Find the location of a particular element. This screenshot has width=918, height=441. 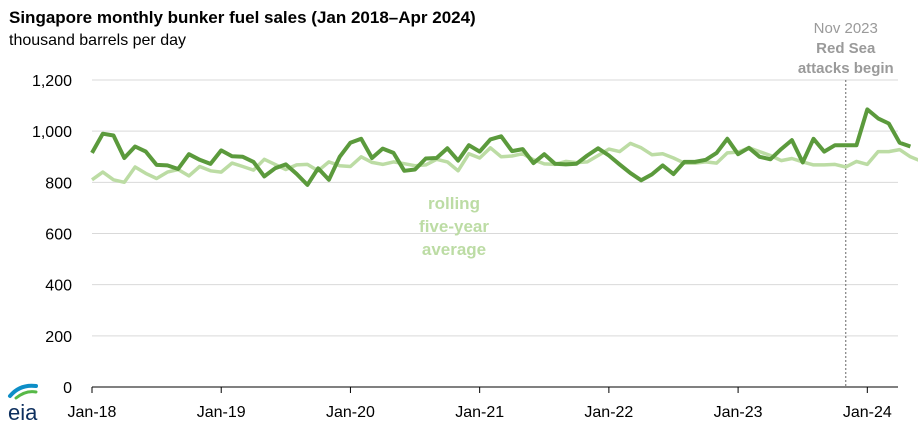

chart-subtitle: thousand barrels per day is located at coordinates (97, 40).